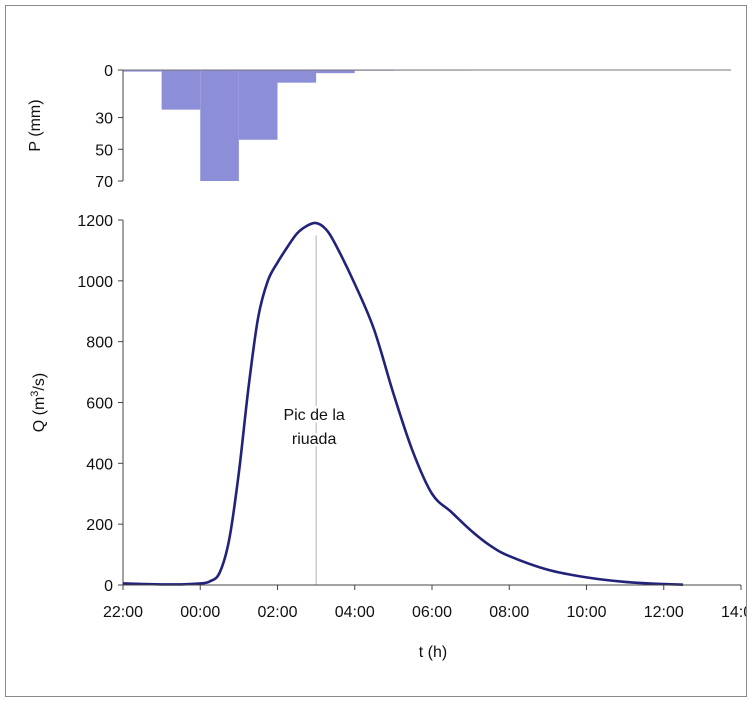 This screenshot has height=704, width=754. Describe the element at coordinates (314, 439) in the screenshot. I see `peak-annotation-line-1: riuada` at that location.